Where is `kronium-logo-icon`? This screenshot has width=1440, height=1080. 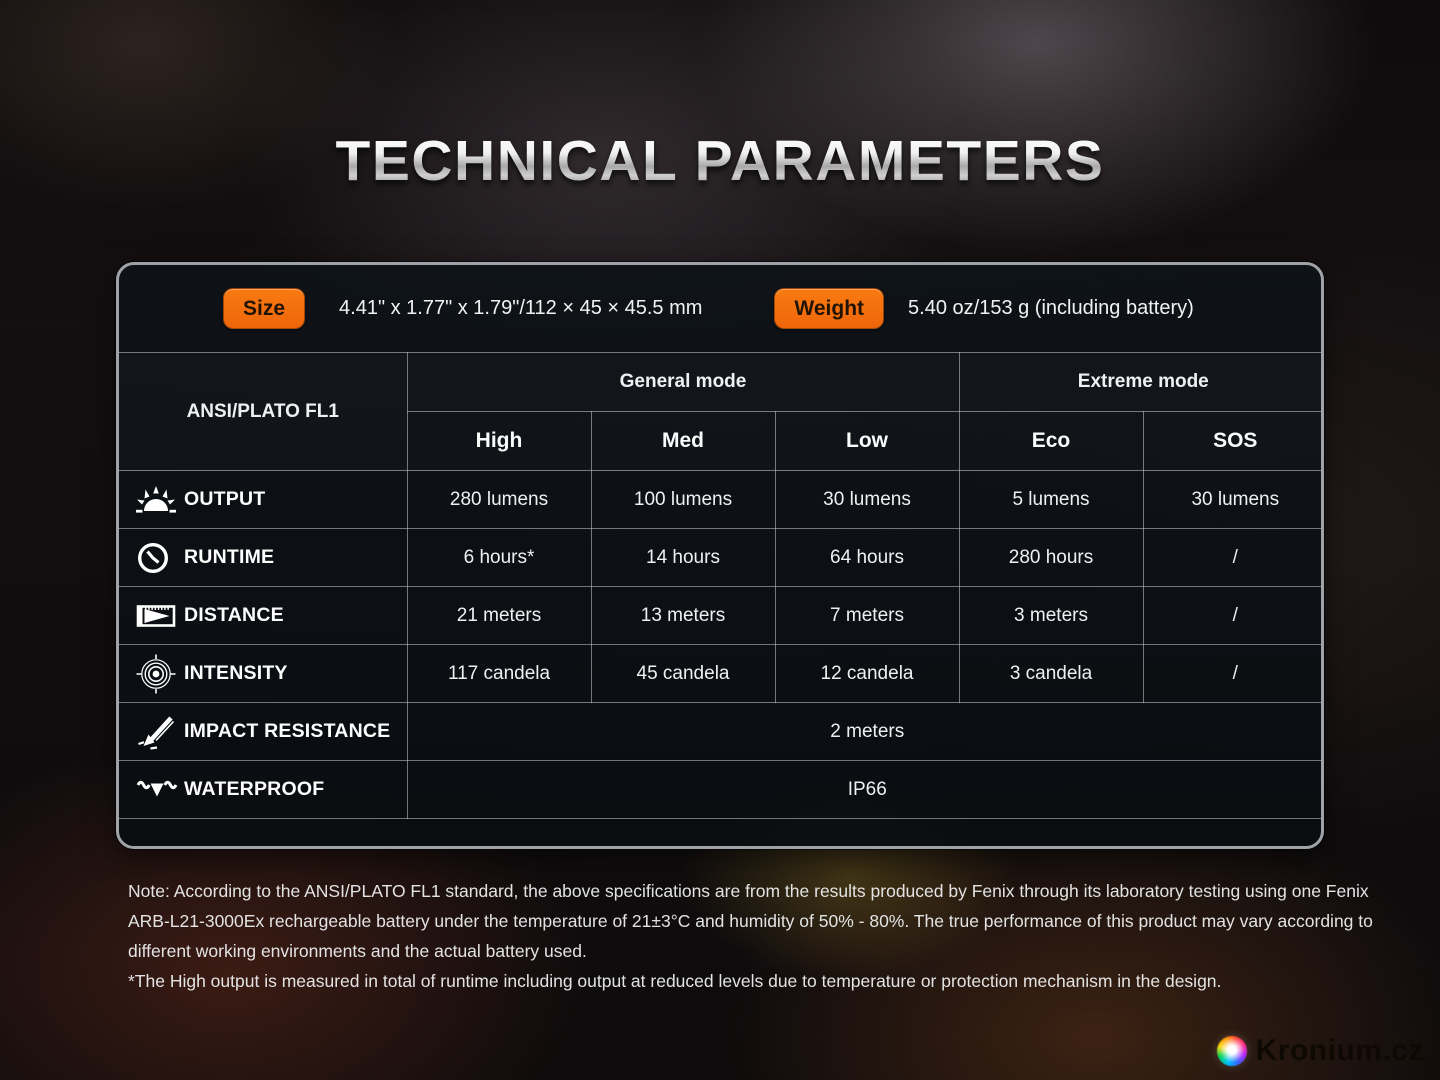 kronium-logo-icon is located at coordinates (1231, 1051).